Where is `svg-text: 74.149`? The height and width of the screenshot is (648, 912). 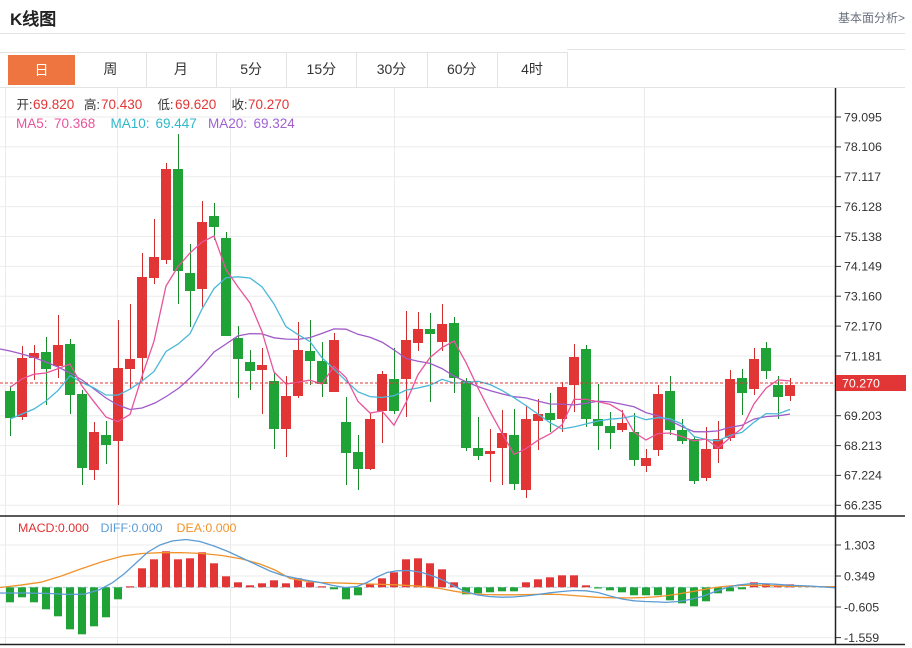
svg-text: 74.149 is located at coordinates (863, 267).